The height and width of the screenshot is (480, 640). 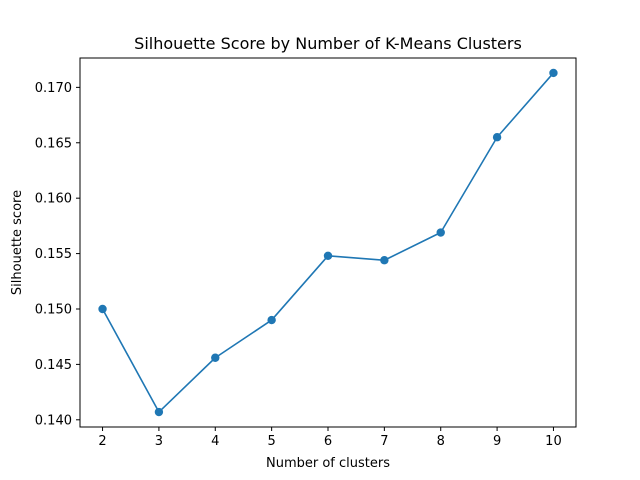 What do you see at coordinates (384, 441) in the screenshot?
I see `x-tick-label: 7` at bounding box center [384, 441].